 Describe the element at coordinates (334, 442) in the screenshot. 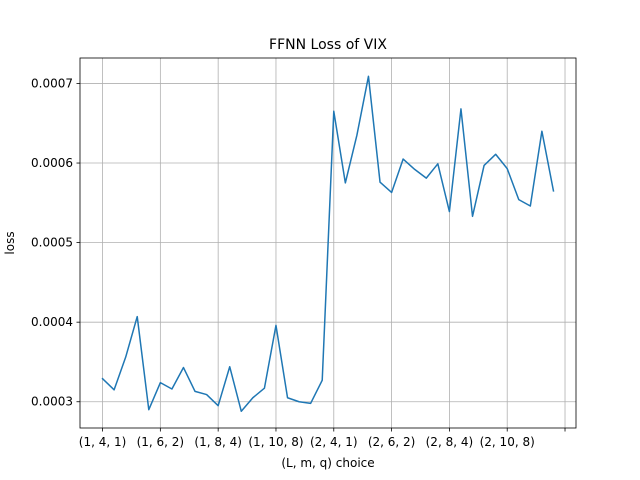

I see `x-tick-label: (2, 4, 1)` at that location.